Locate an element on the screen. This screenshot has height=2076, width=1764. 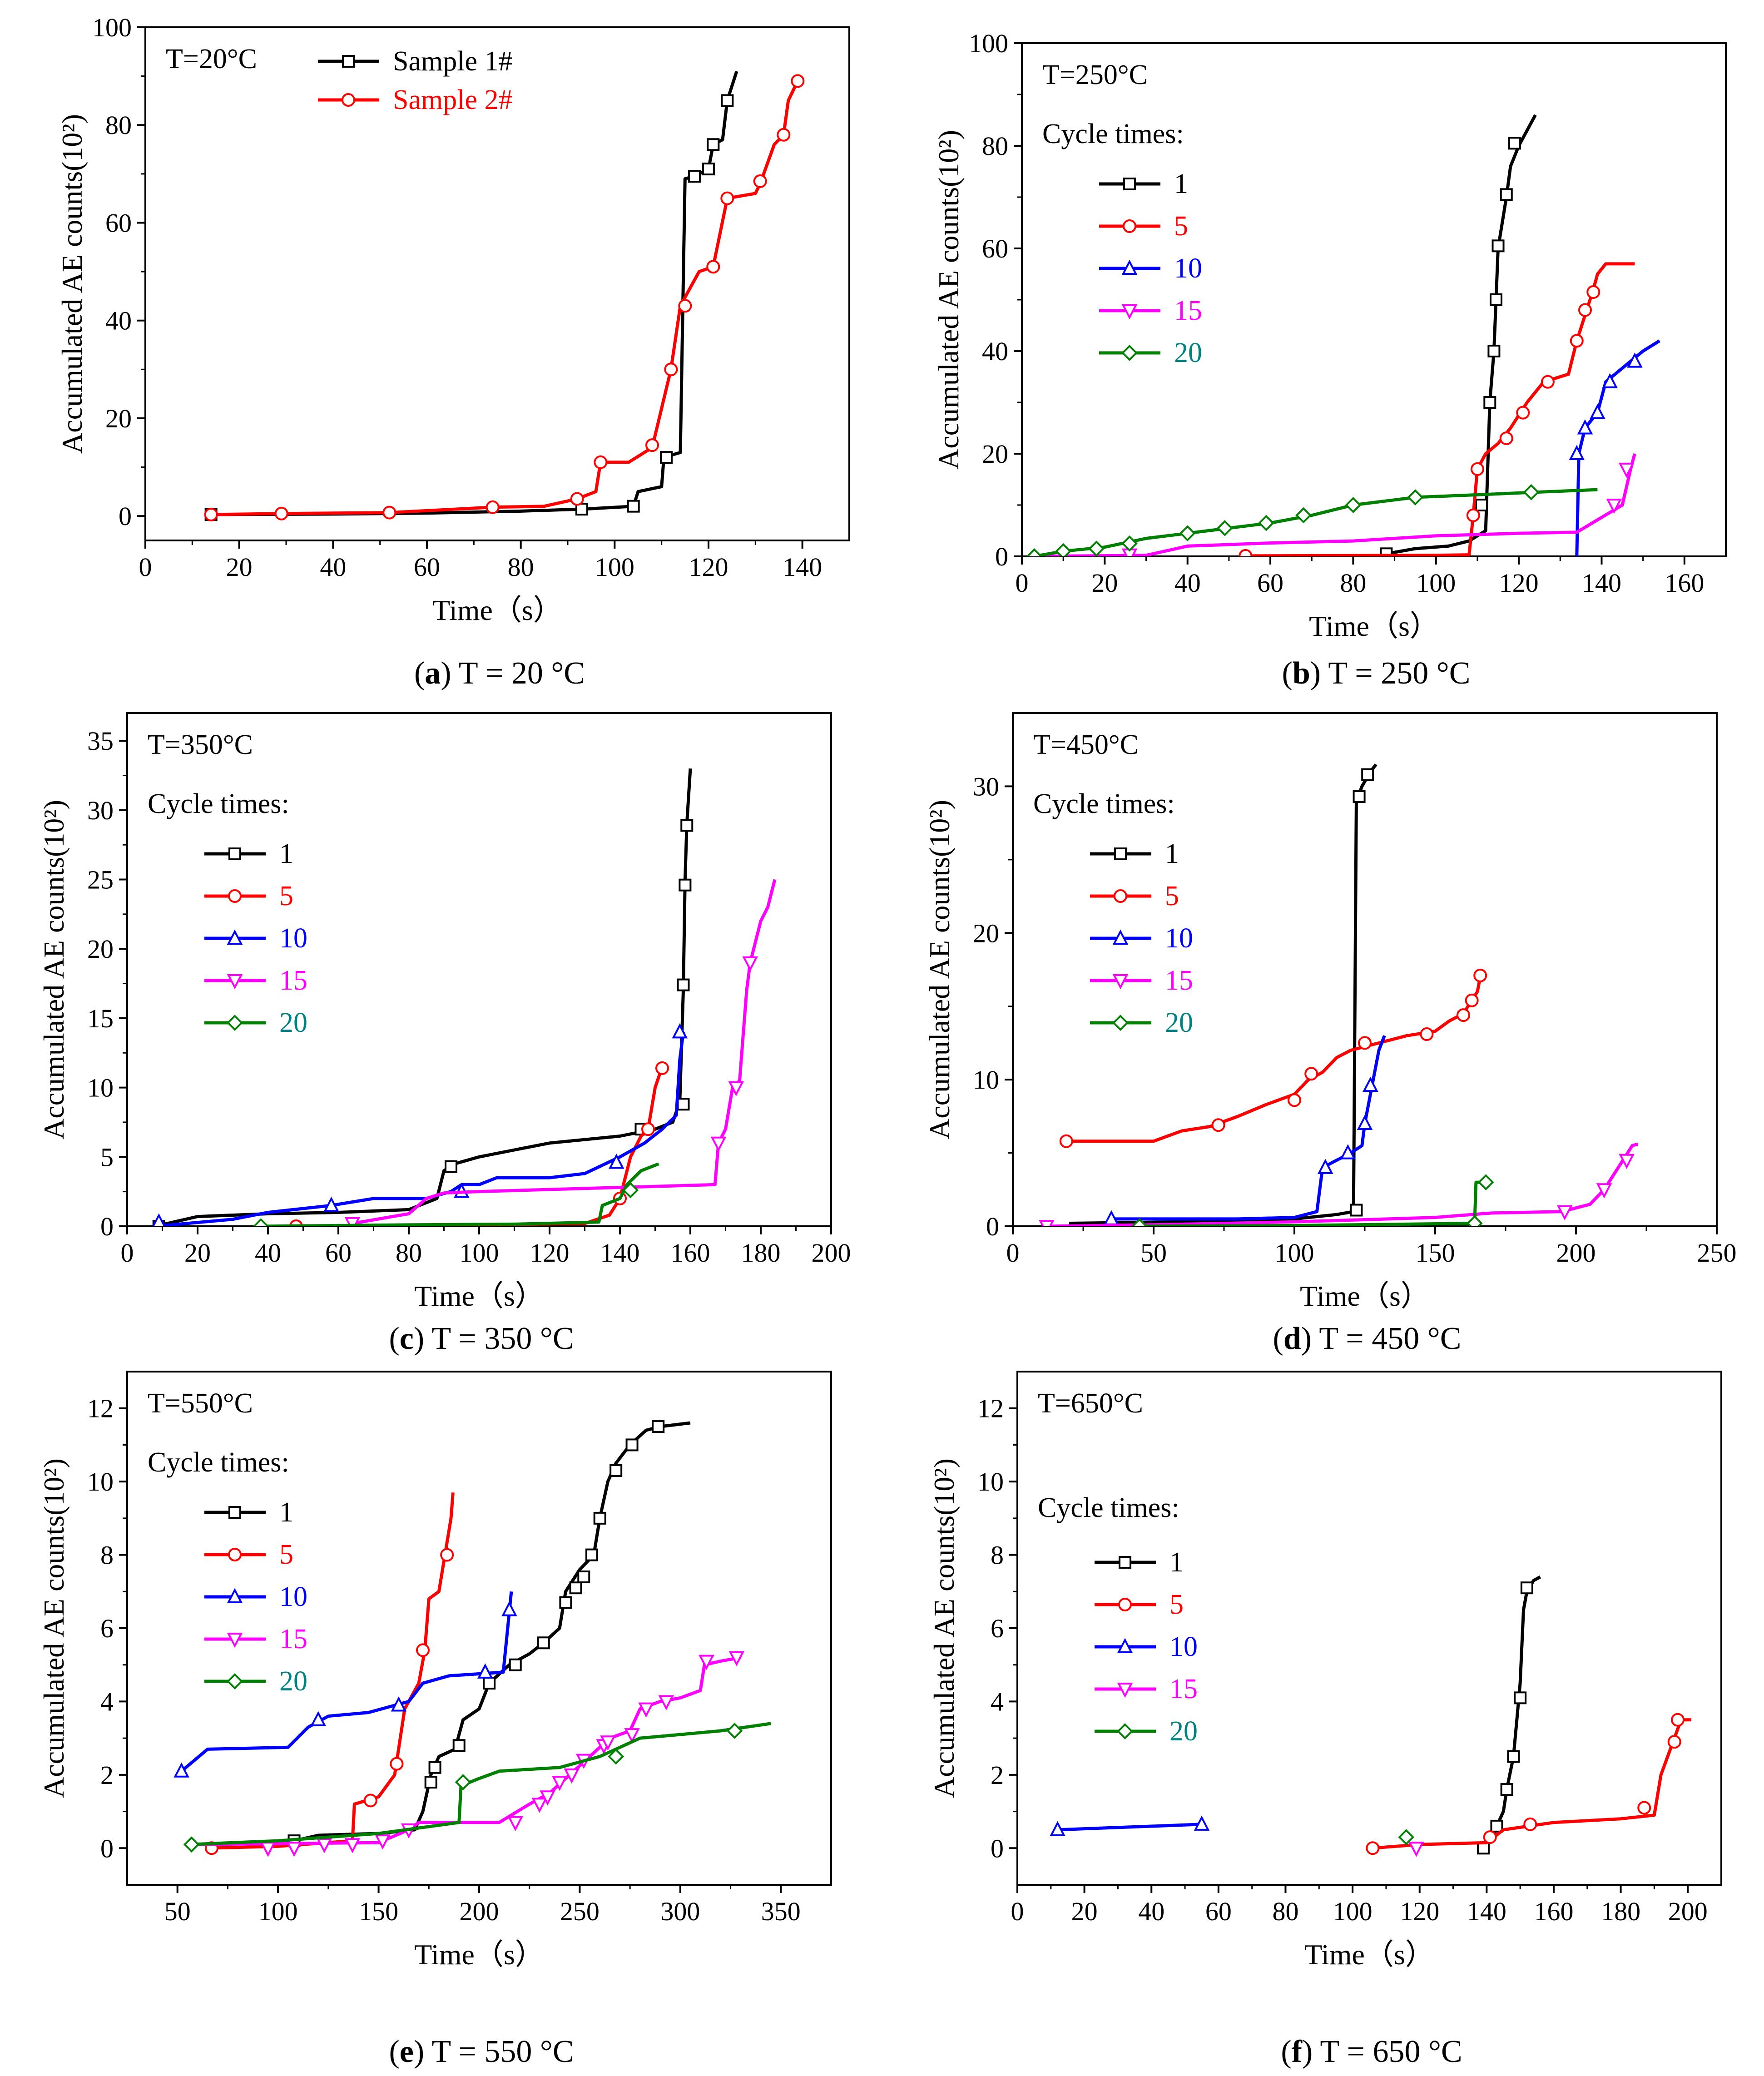
x-tick-label: 80 is located at coordinates (409, 1253).